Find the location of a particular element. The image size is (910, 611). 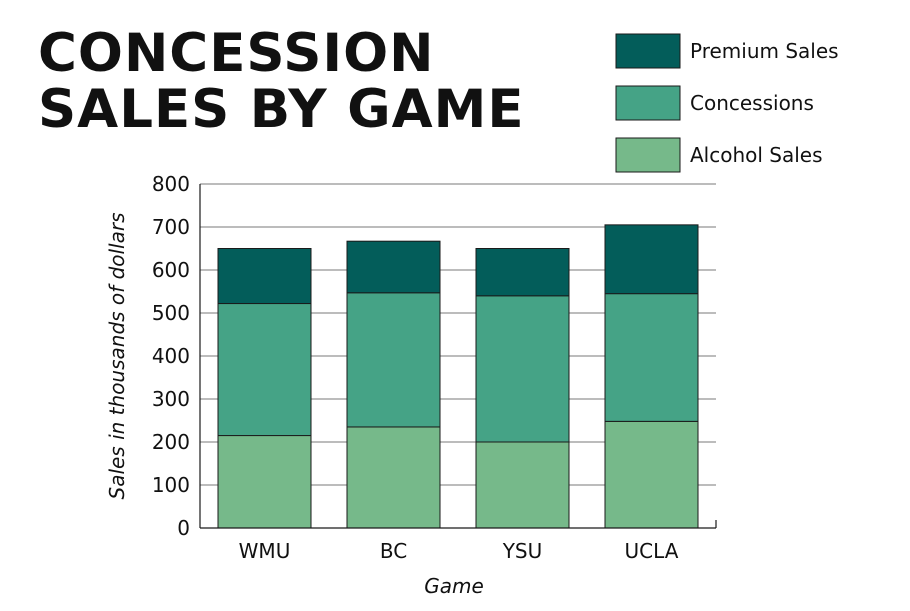

chart-title-line-2: SALES BY GAME is located at coordinates (281, 109).